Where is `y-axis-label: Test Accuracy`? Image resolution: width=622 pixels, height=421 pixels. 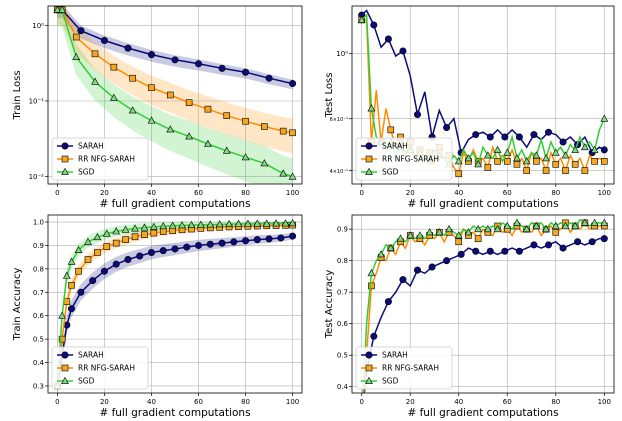 y-axis-label: Test Accuracy is located at coordinates (329, 305).